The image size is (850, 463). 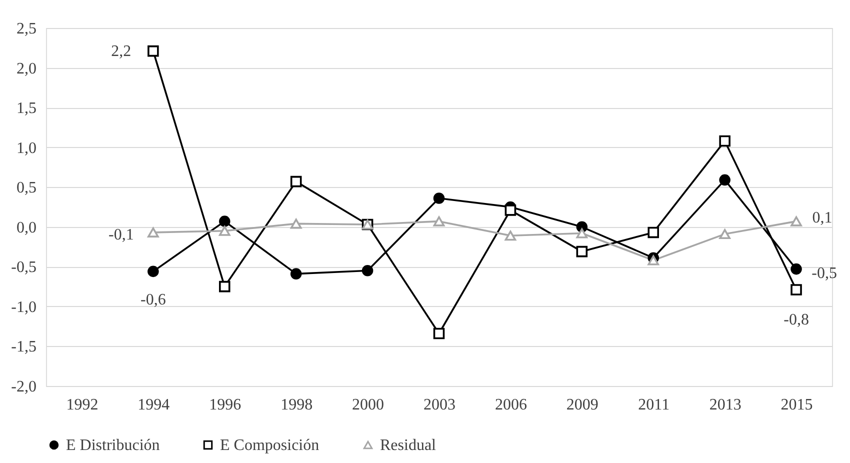 I want to click on y-tick-label: -2,0, so click(x=23, y=387).